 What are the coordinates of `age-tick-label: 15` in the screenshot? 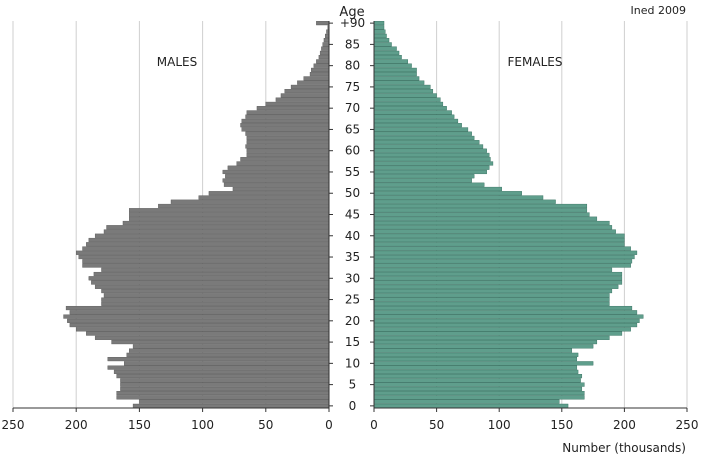 It's located at (352, 342).